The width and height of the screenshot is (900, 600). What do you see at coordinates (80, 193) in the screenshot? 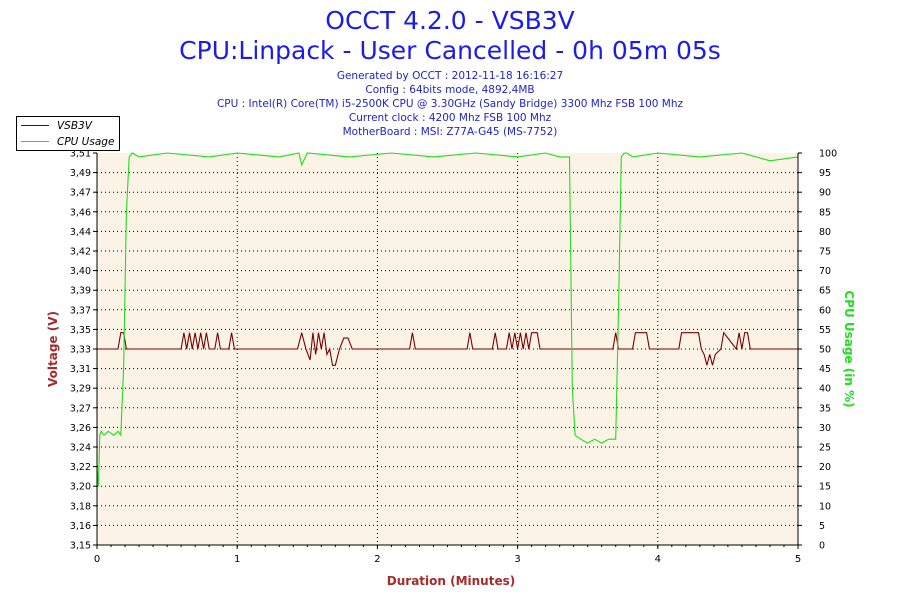
I see `y-left-tick-label: 3,47` at bounding box center [80, 193].